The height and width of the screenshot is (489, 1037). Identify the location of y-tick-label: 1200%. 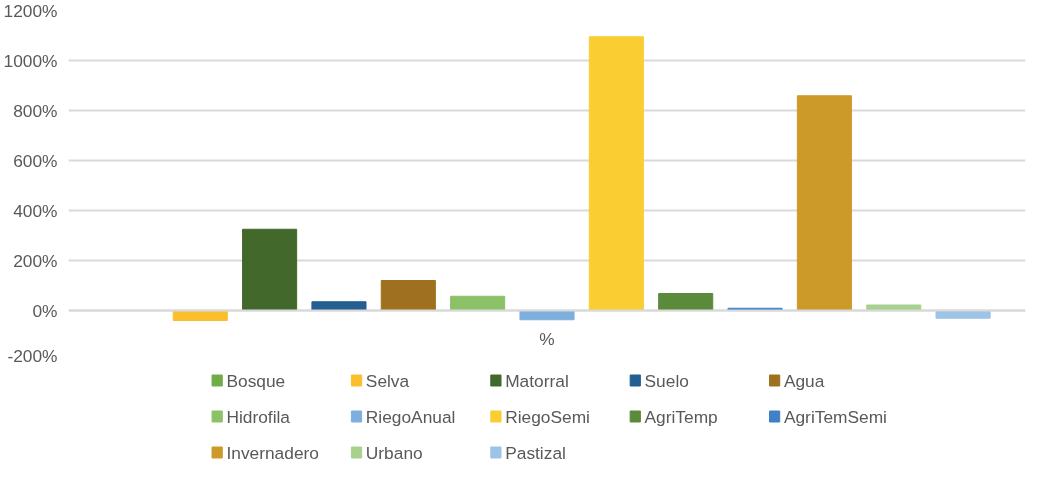
(30, 10).